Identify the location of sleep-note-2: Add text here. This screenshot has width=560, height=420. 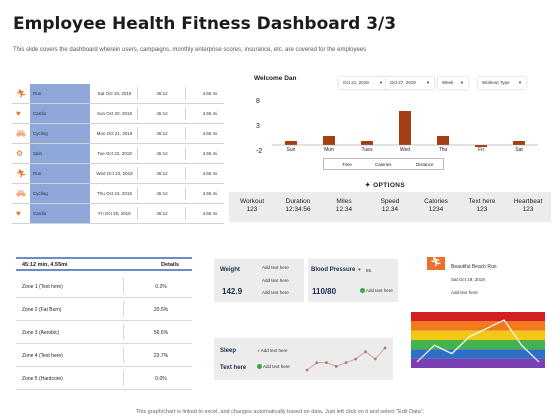
(273, 367).